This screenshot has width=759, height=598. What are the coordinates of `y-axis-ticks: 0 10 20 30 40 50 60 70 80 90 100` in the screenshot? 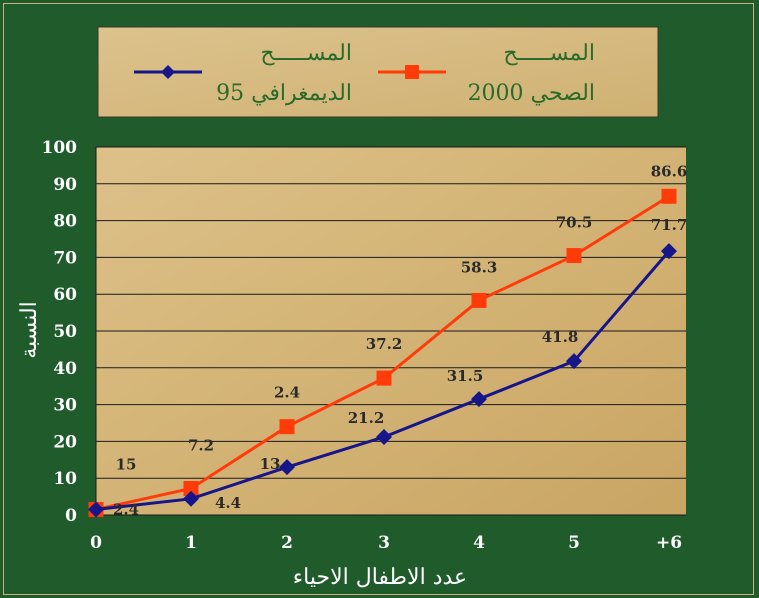 It's located at (60, 332).